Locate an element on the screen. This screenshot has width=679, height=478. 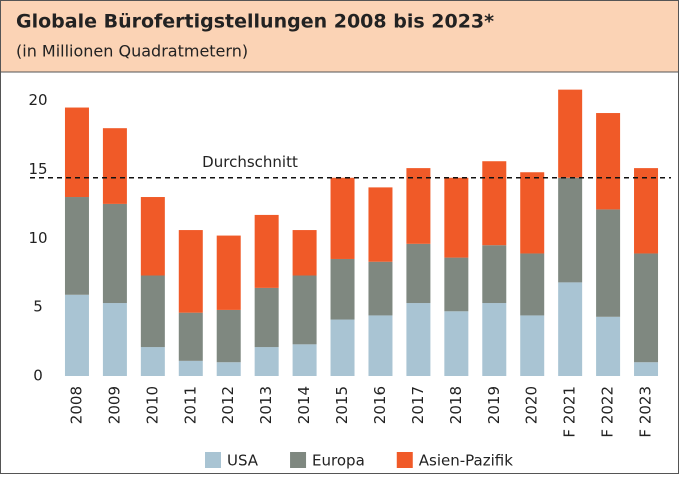
x-tick-label: 2020 is located at coordinates (532, 405).